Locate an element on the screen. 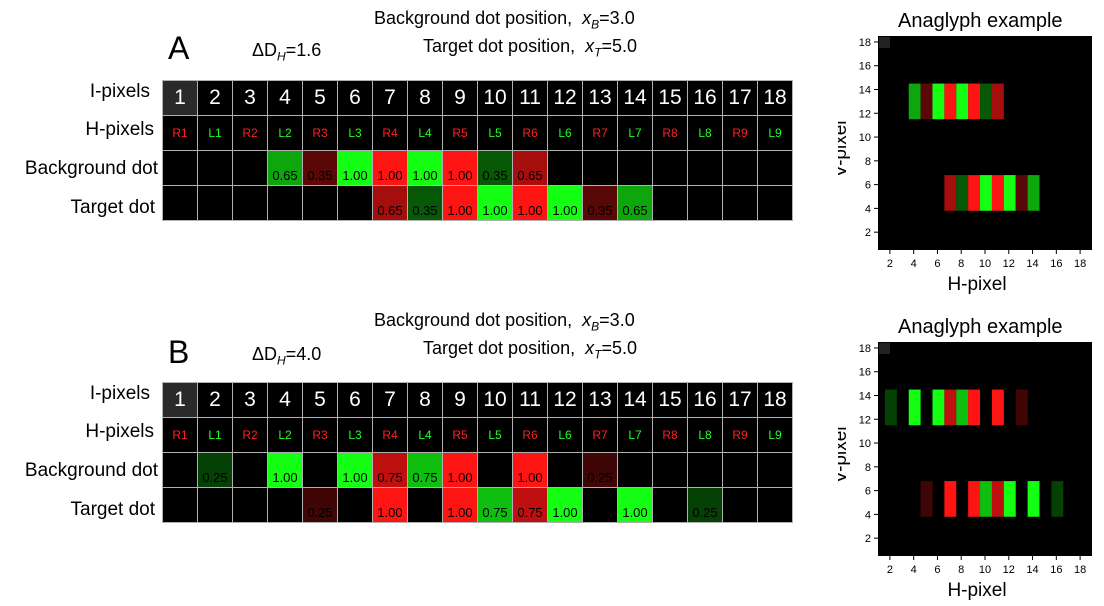  target-dot-cell: 0.75 is located at coordinates (495, 505).